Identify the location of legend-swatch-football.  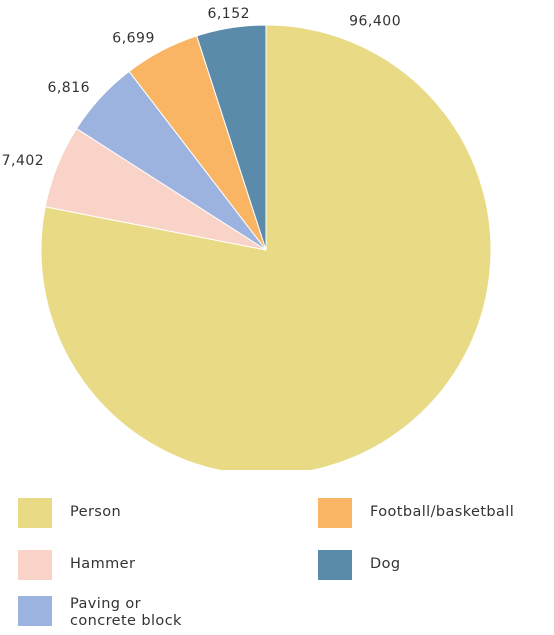
(335, 513).